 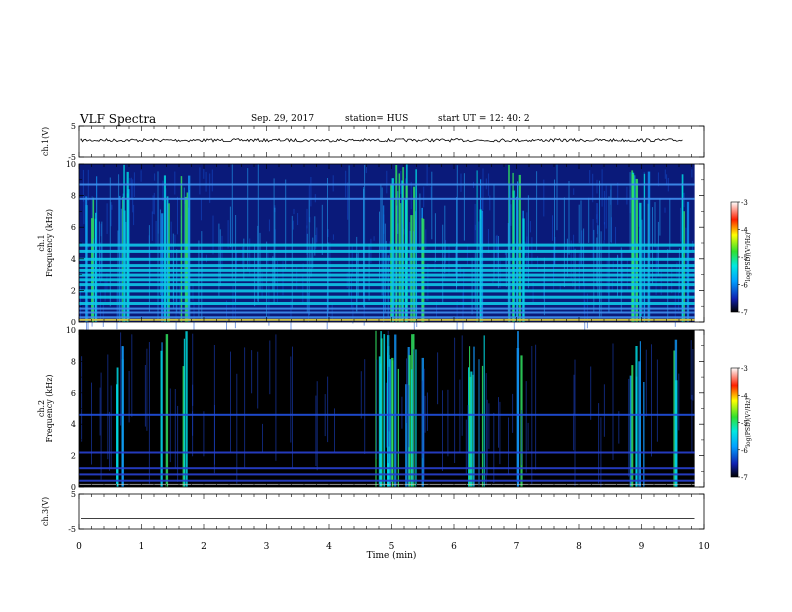 What do you see at coordinates (45, 511) in the screenshot?
I see `y-axis-label: ch.3(V)` at bounding box center [45, 511].